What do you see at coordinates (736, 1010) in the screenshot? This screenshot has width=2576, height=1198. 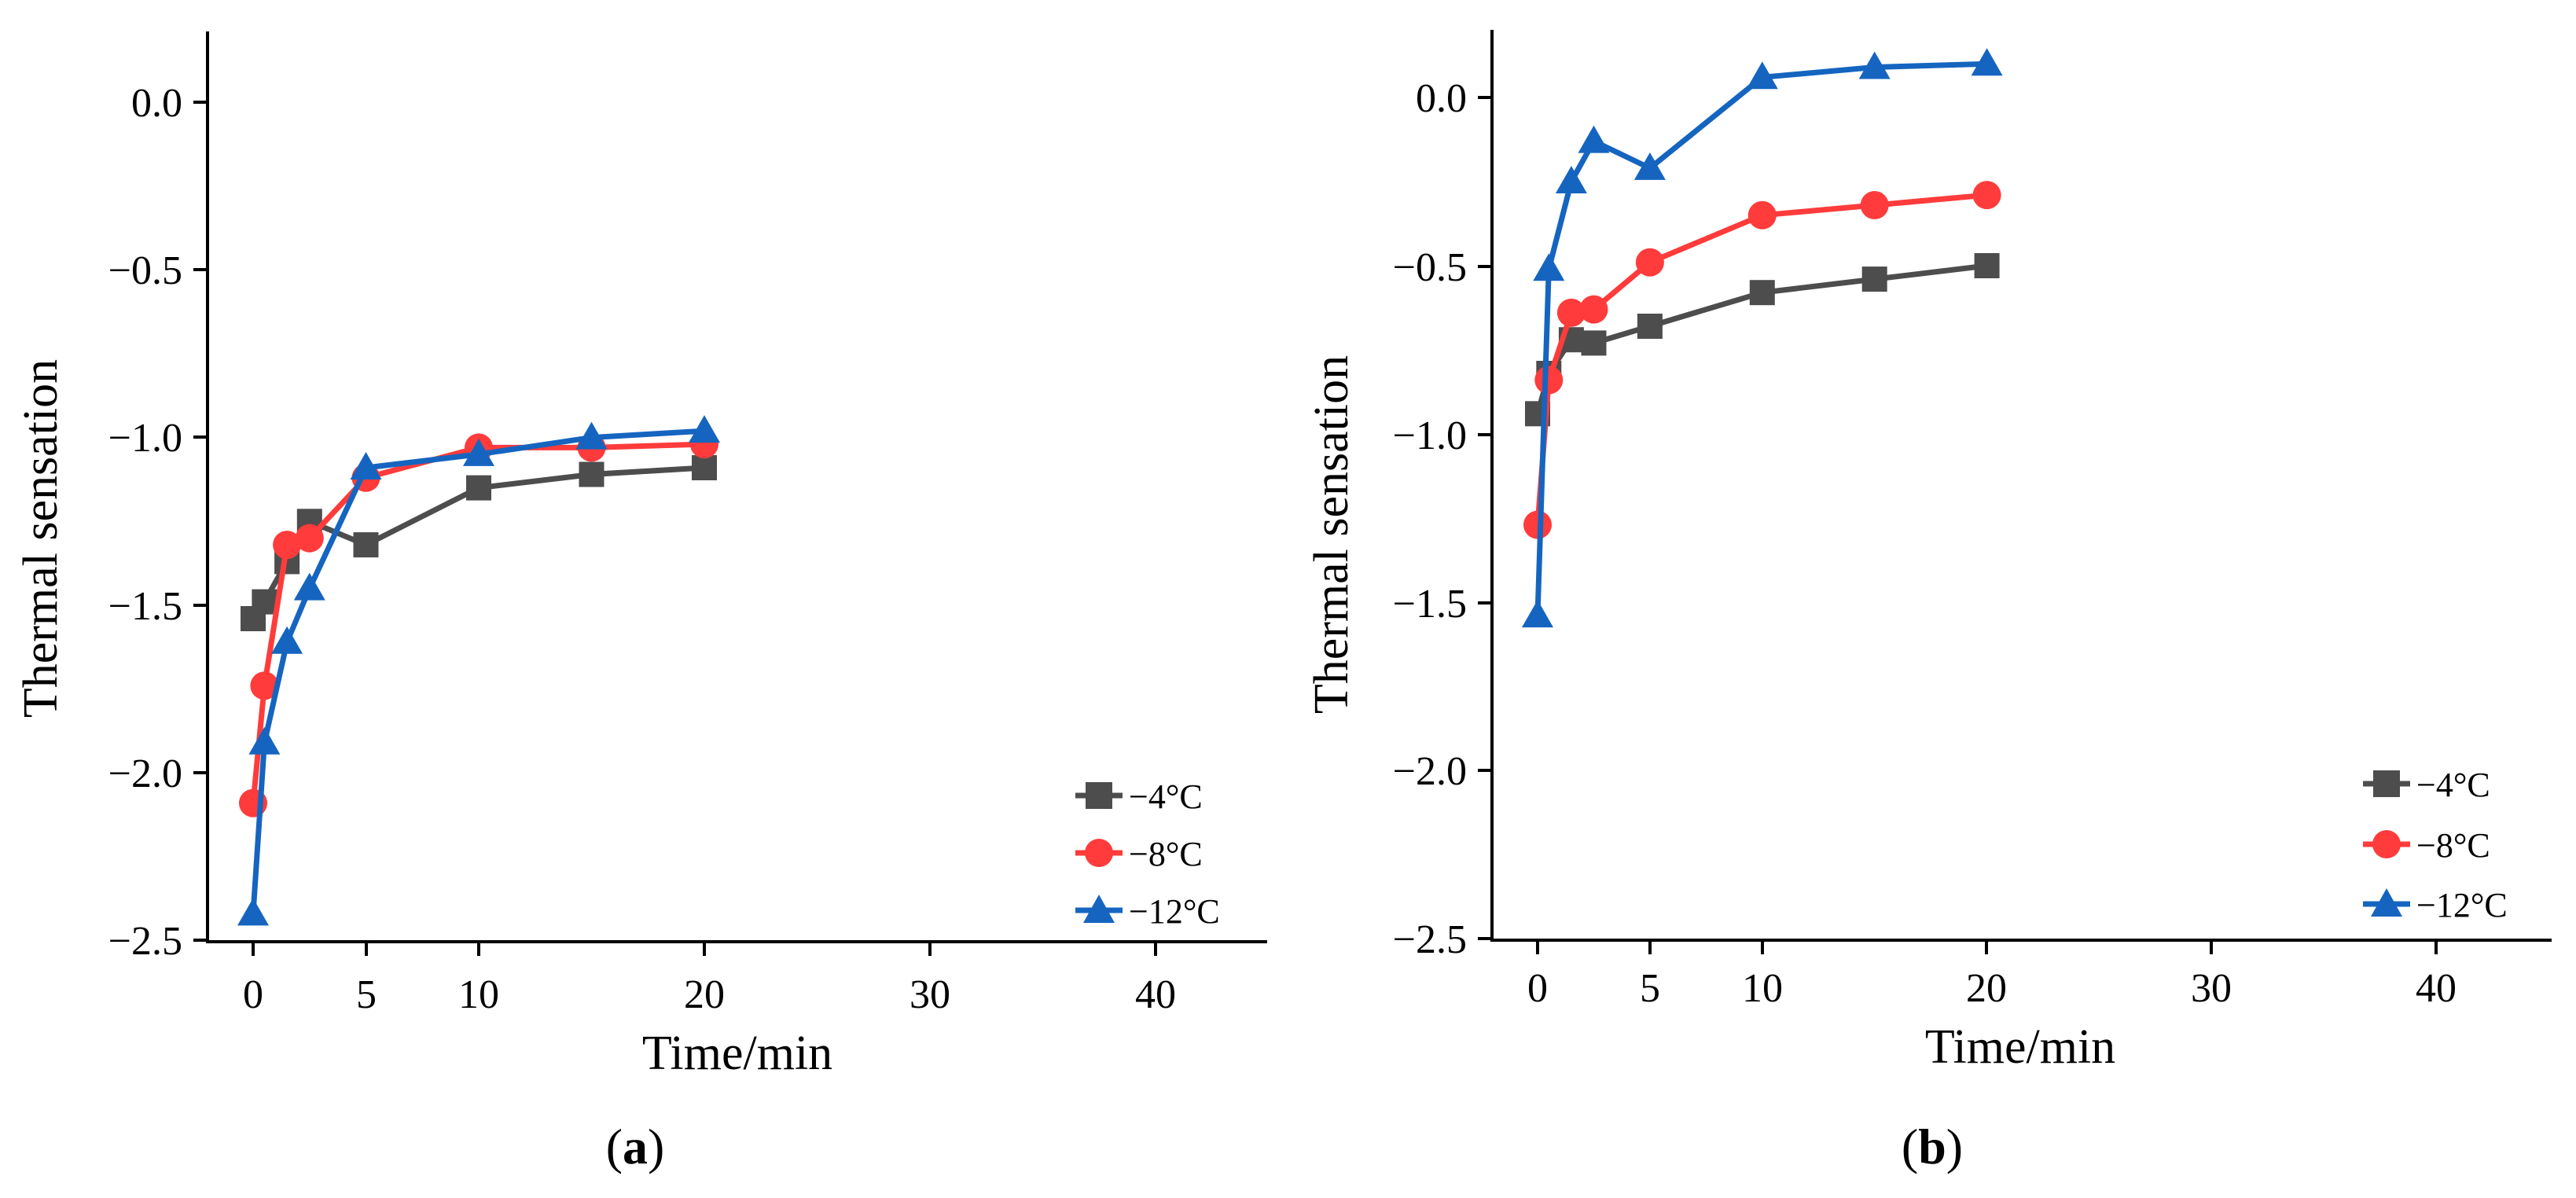 I see `x-axis-a: 0 5 10 20 30 40 Time/min` at bounding box center [736, 1010].